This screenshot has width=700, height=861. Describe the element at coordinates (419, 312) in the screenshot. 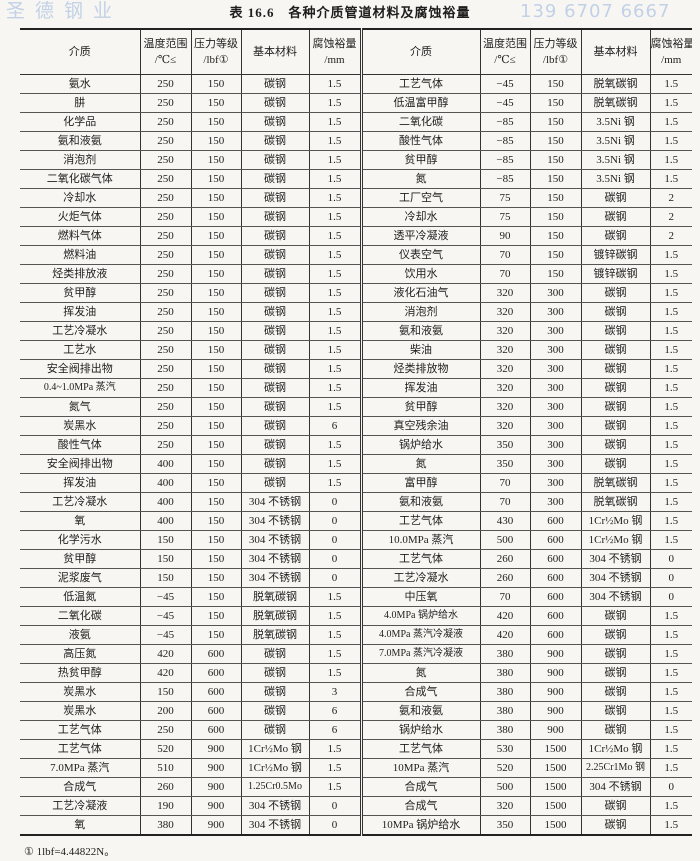

I see `medium-cell: 消泡剂` at that location.